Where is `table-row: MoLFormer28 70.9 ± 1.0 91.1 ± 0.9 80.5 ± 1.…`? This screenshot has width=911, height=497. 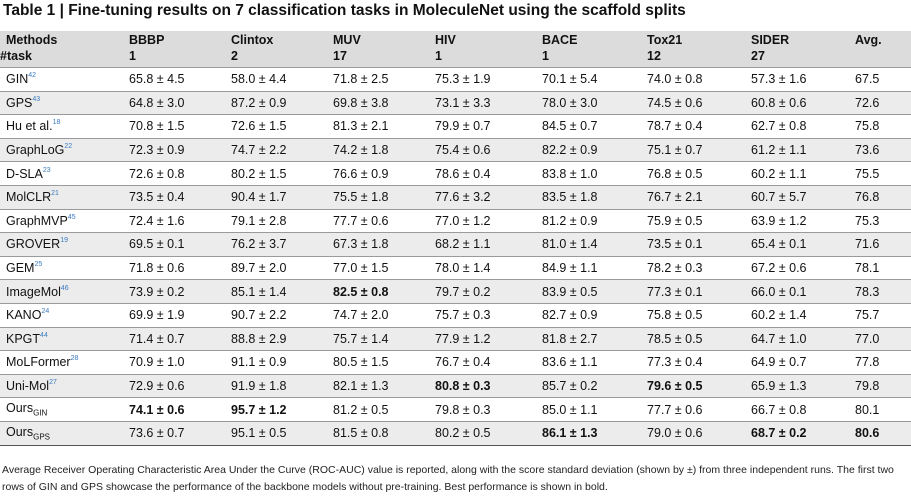 table-row: MoLFormer28 70.9 ± 1.0 91.1 ± 0.9 80.5 ± 1.… is located at coordinates (455, 362).